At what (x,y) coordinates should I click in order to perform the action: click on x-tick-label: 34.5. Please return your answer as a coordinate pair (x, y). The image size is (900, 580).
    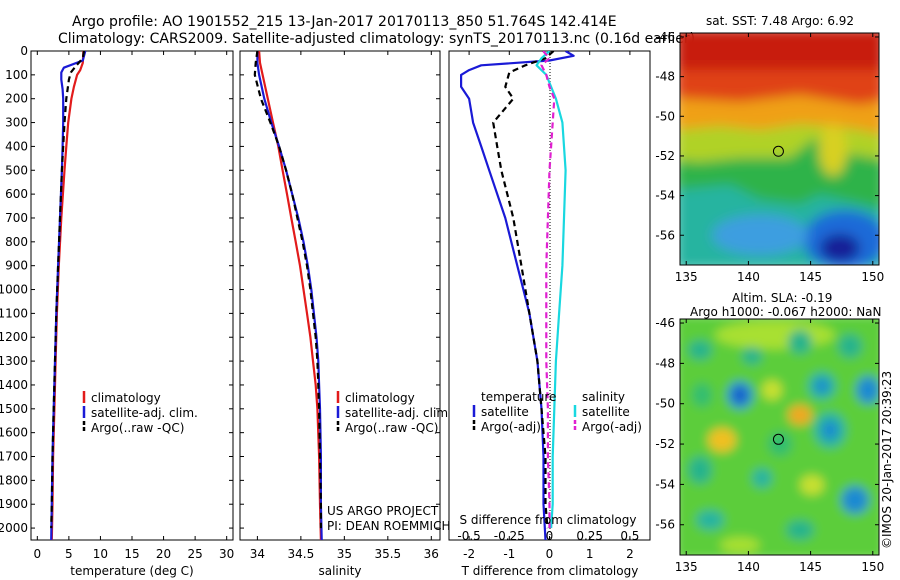
    Looking at the image, I should click on (301, 554).